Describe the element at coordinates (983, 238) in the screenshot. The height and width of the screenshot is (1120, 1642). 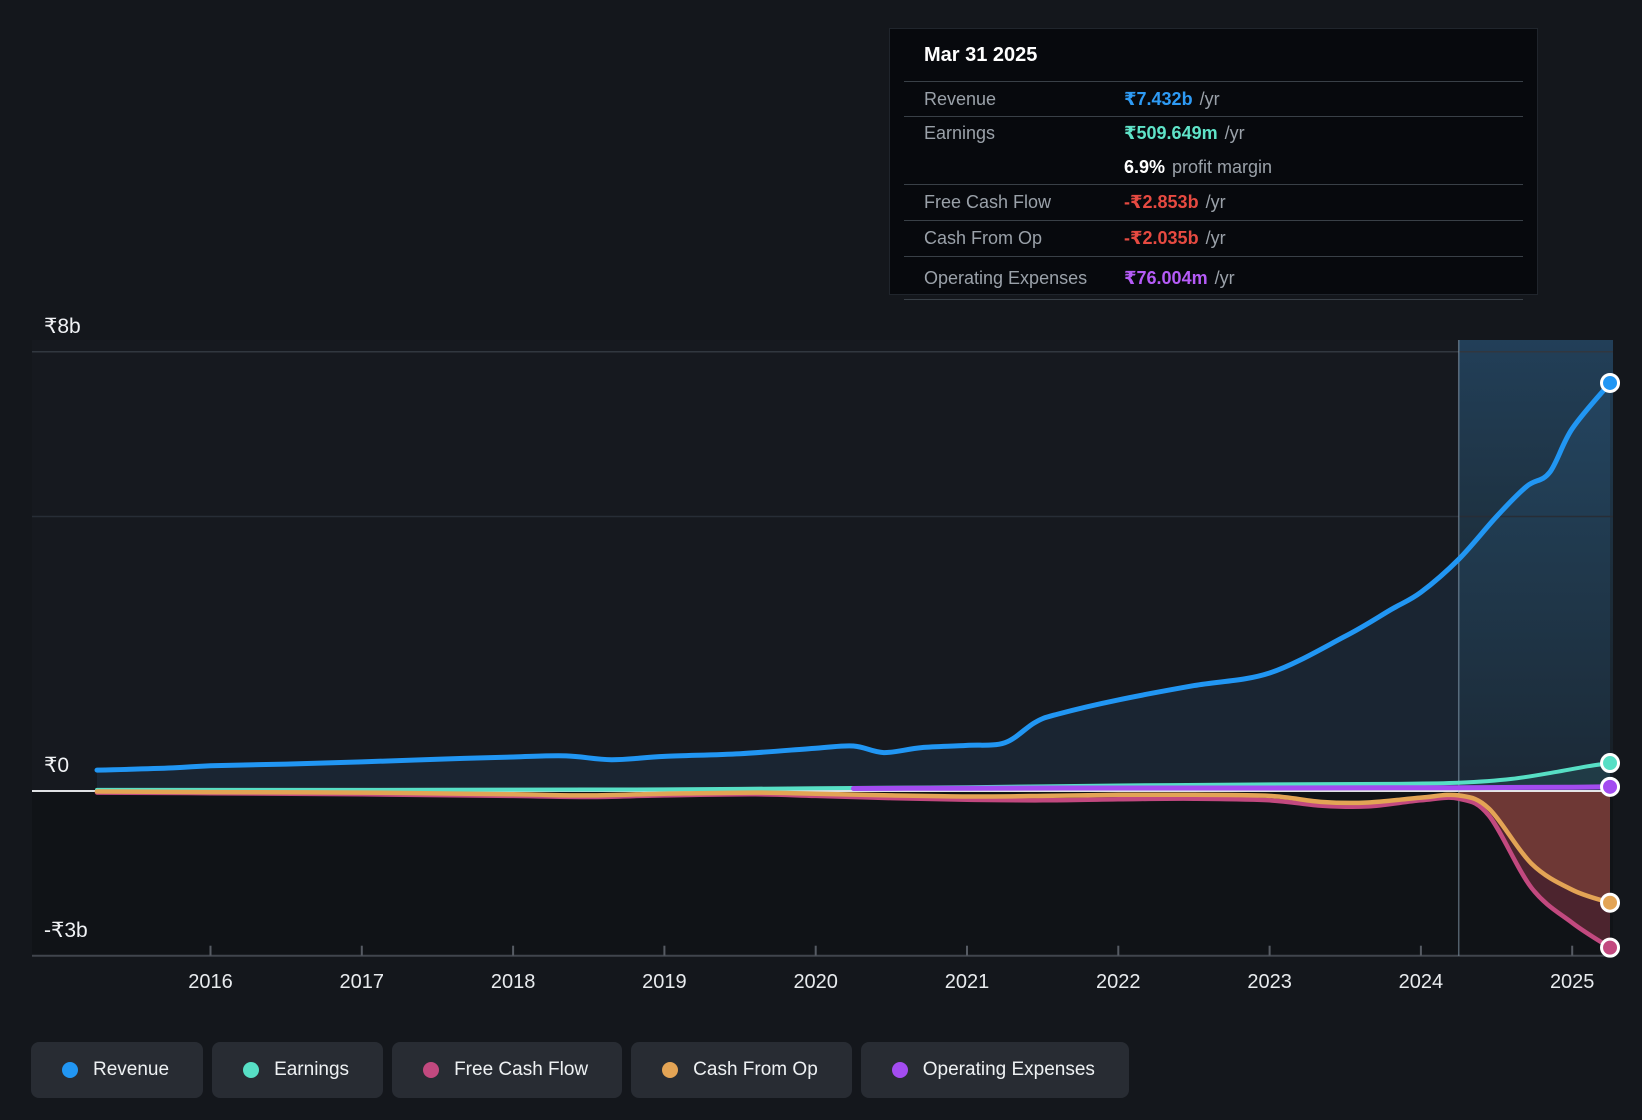
I see `tooltip-label-cash-from-op: Cash From Op` at that location.